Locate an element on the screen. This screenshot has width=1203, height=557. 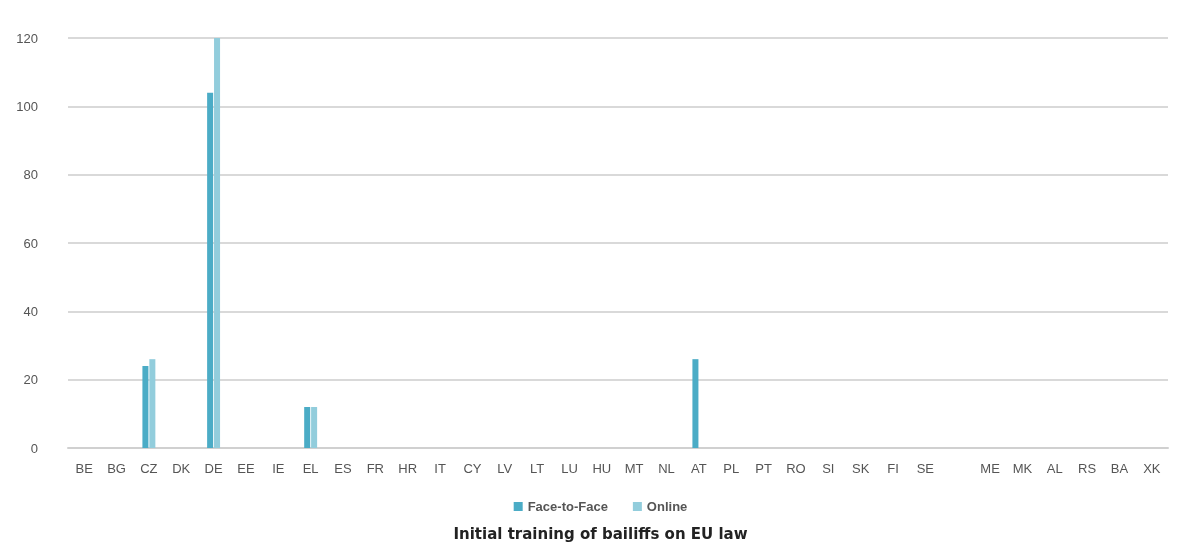
x-tick-label: LV is located at coordinates (505, 468).